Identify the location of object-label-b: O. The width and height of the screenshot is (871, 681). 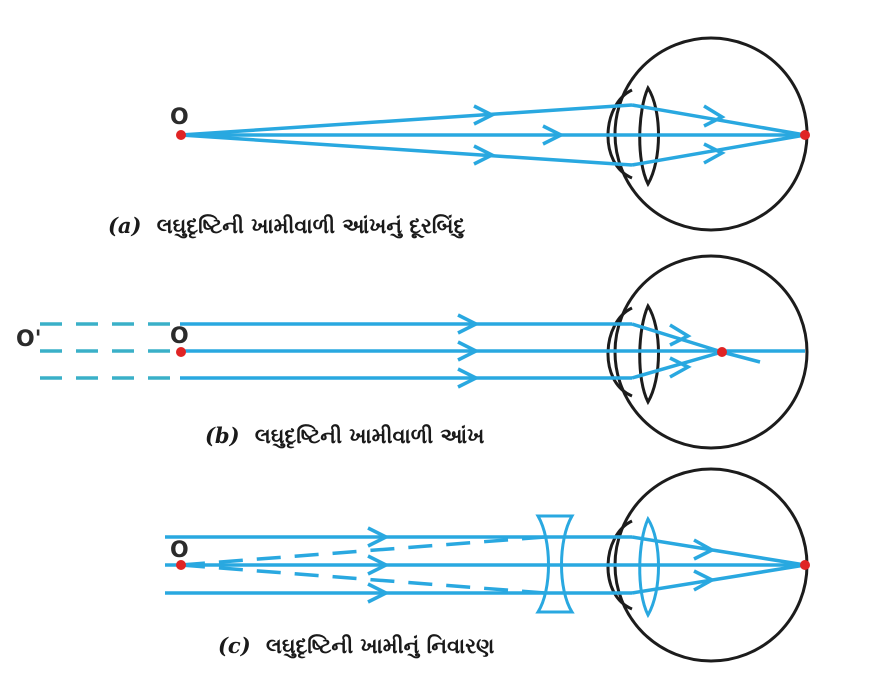
(179, 336).